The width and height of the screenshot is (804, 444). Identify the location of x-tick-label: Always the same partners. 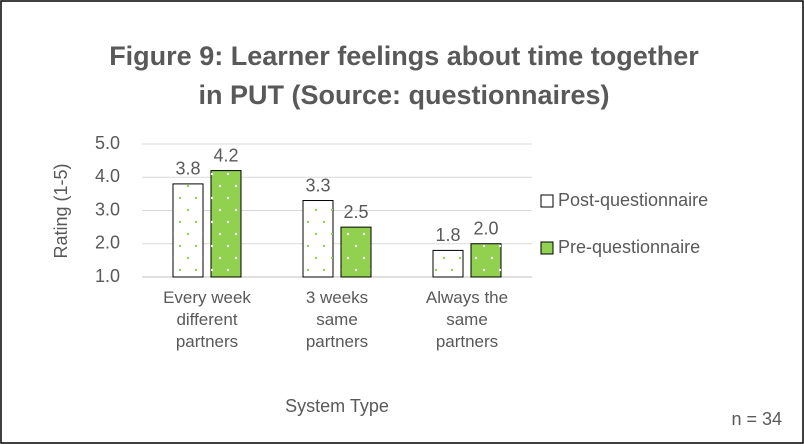
(467, 319).